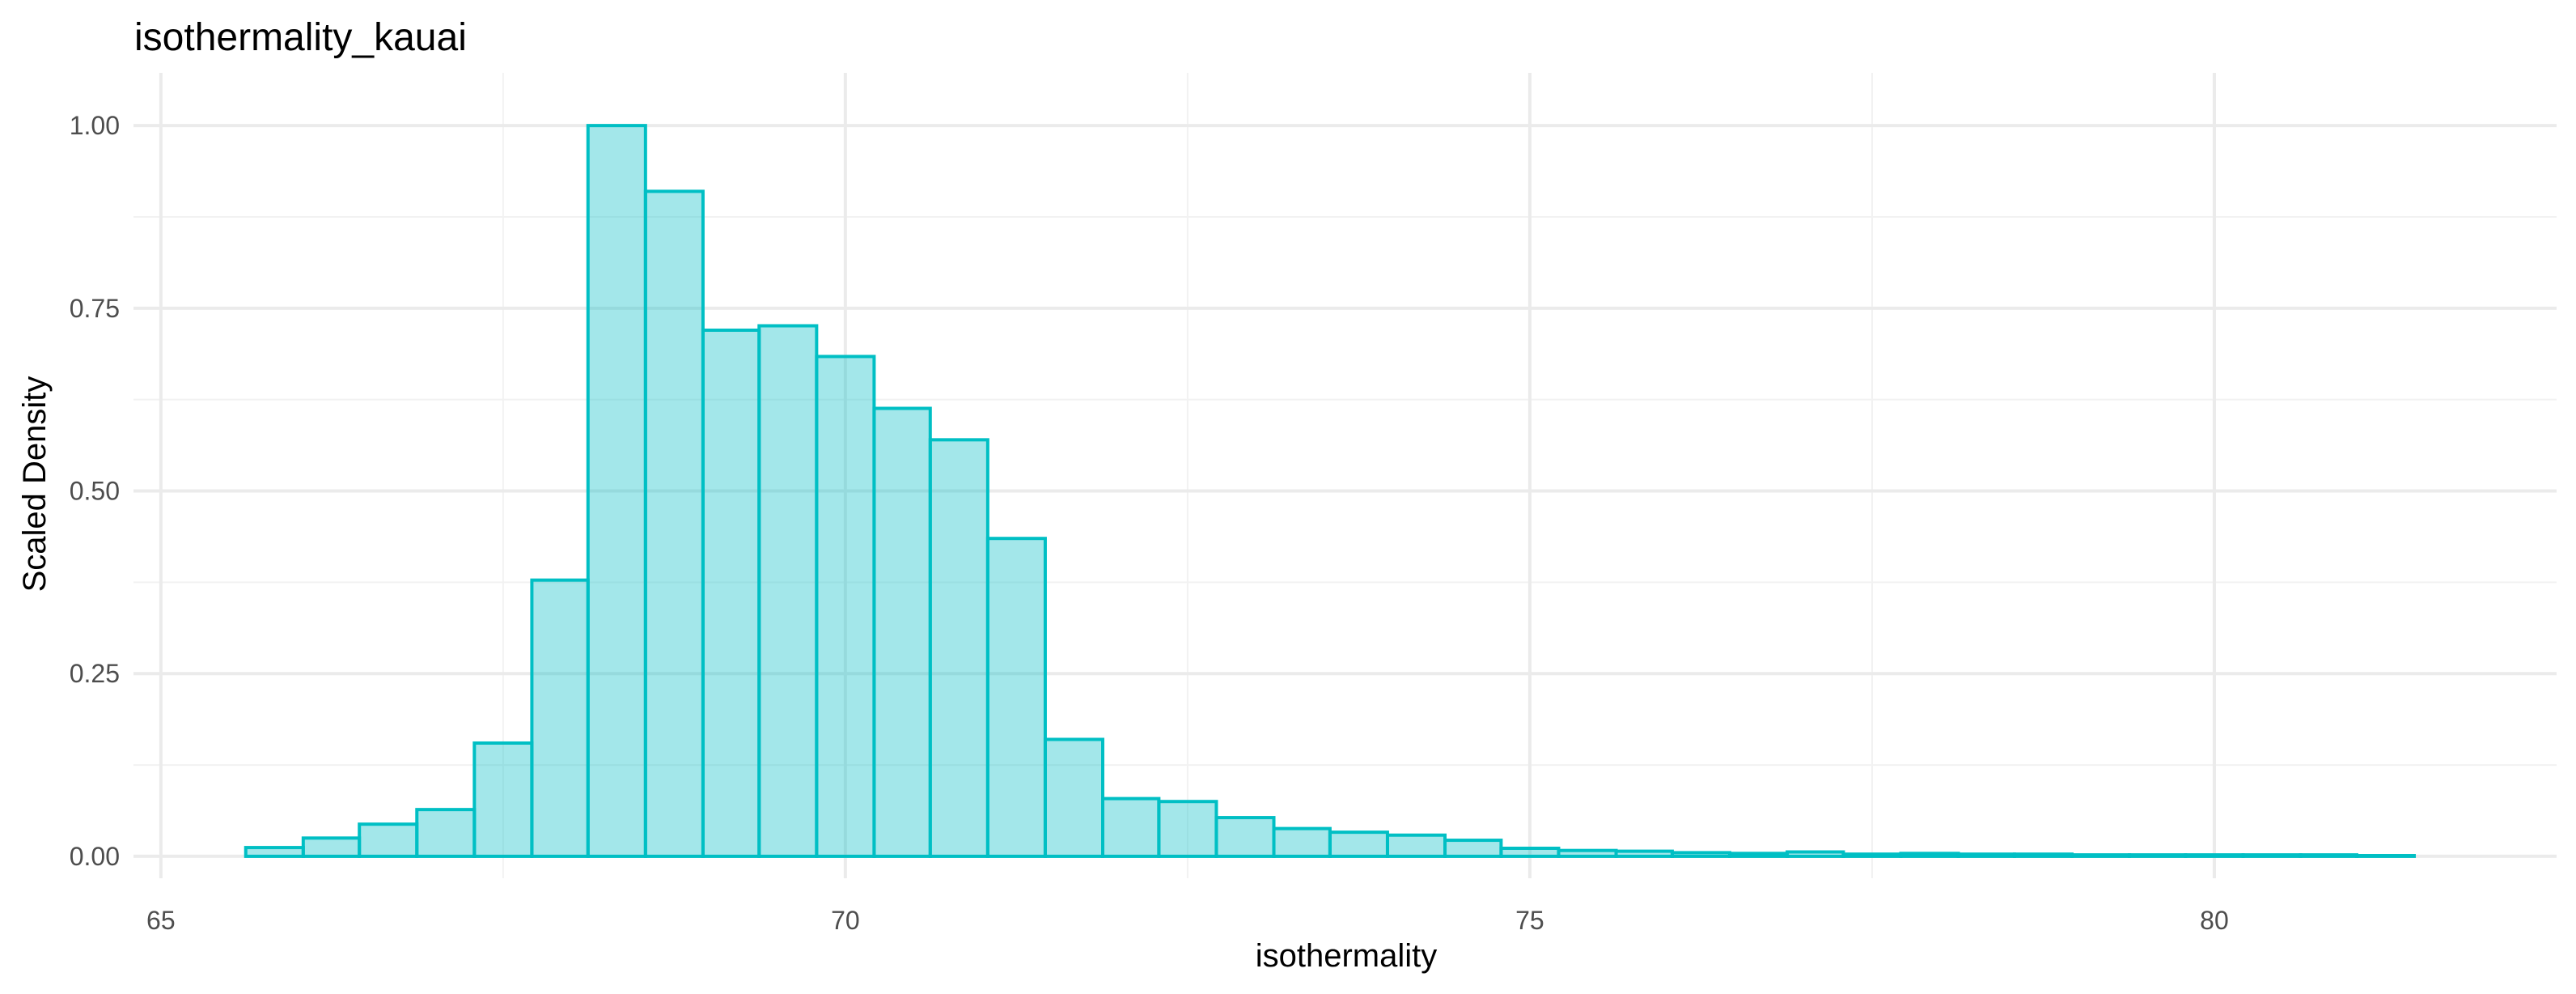 The height and width of the screenshot is (994, 2576). What do you see at coordinates (1187, 921) in the screenshot?
I see `x-axis-ticks: 65 70 75 80` at bounding box center [1187, 921].